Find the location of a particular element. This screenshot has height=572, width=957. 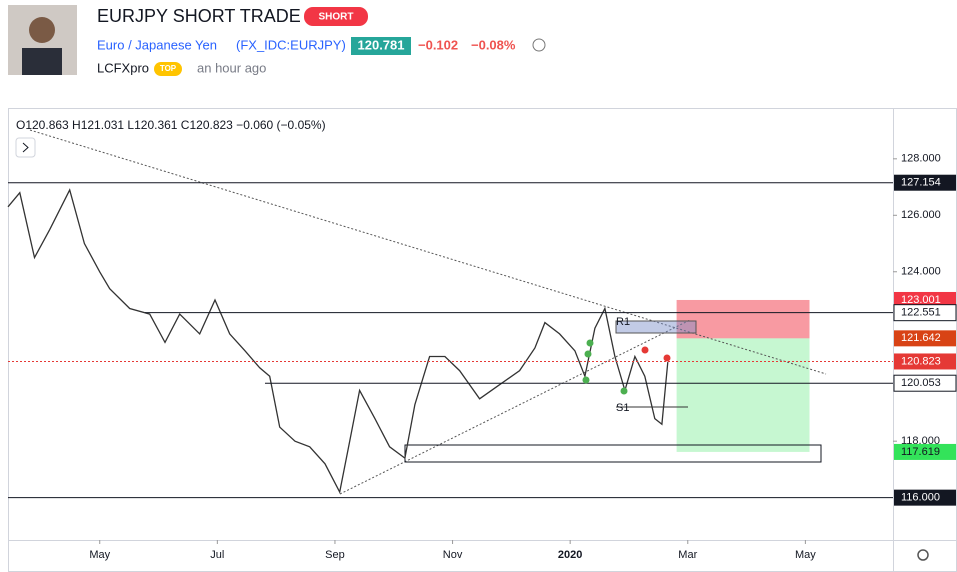

pivot-box is located at coordinates (656, 327).